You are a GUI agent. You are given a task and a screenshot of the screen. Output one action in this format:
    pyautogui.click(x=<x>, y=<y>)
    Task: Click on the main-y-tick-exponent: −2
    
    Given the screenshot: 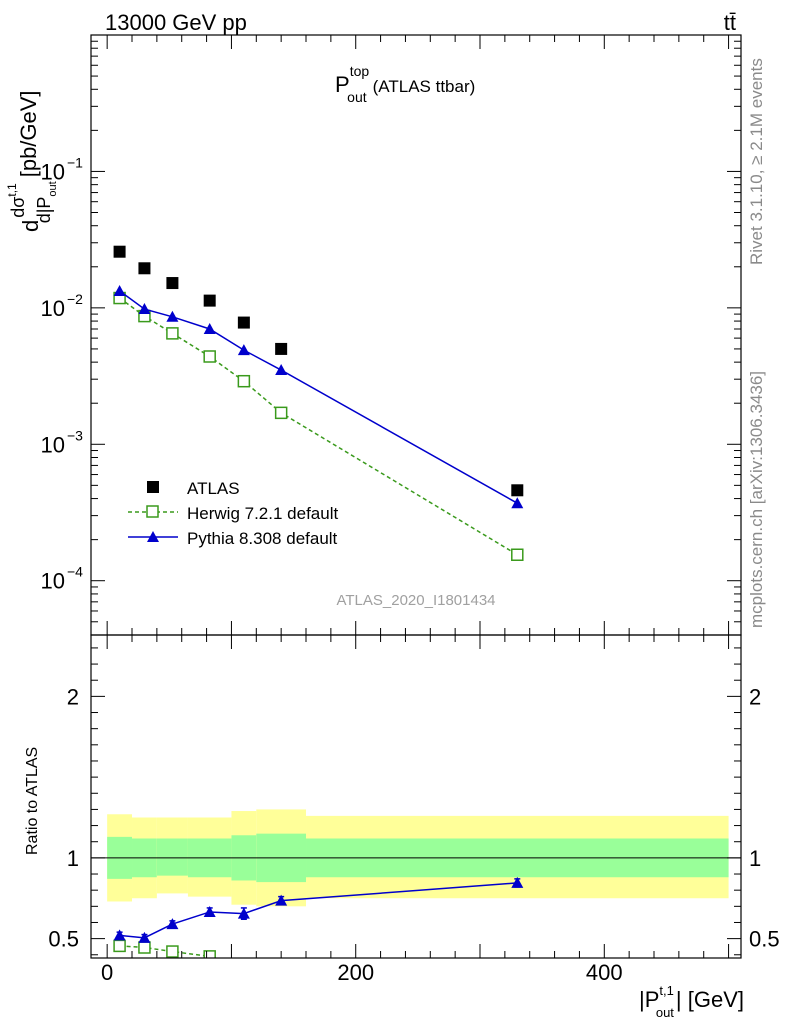 What is the action you would take?
    pyautogui.click(x=75, y=299)
    